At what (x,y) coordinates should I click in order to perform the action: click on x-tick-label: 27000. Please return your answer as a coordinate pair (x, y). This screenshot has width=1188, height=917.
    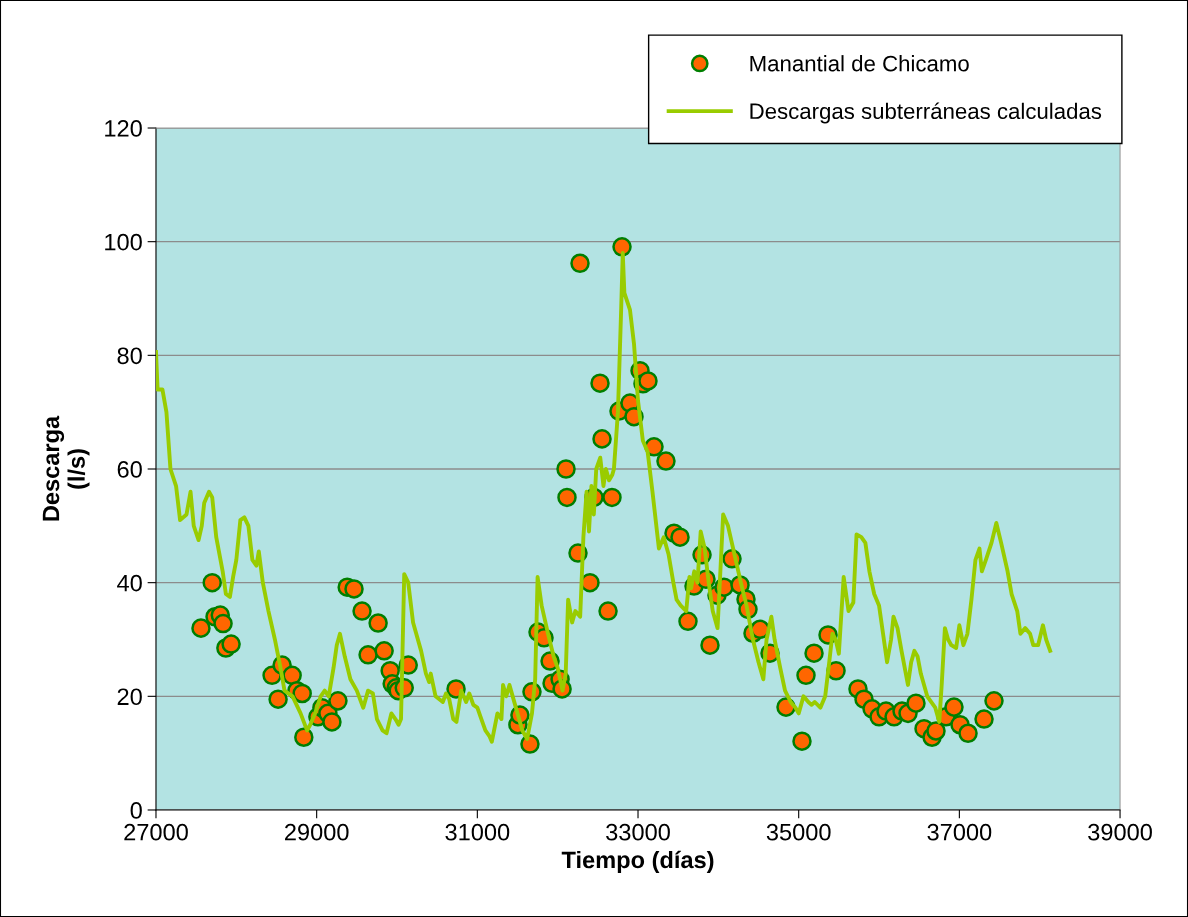
    Looking at the image, I should click on (156, 832).